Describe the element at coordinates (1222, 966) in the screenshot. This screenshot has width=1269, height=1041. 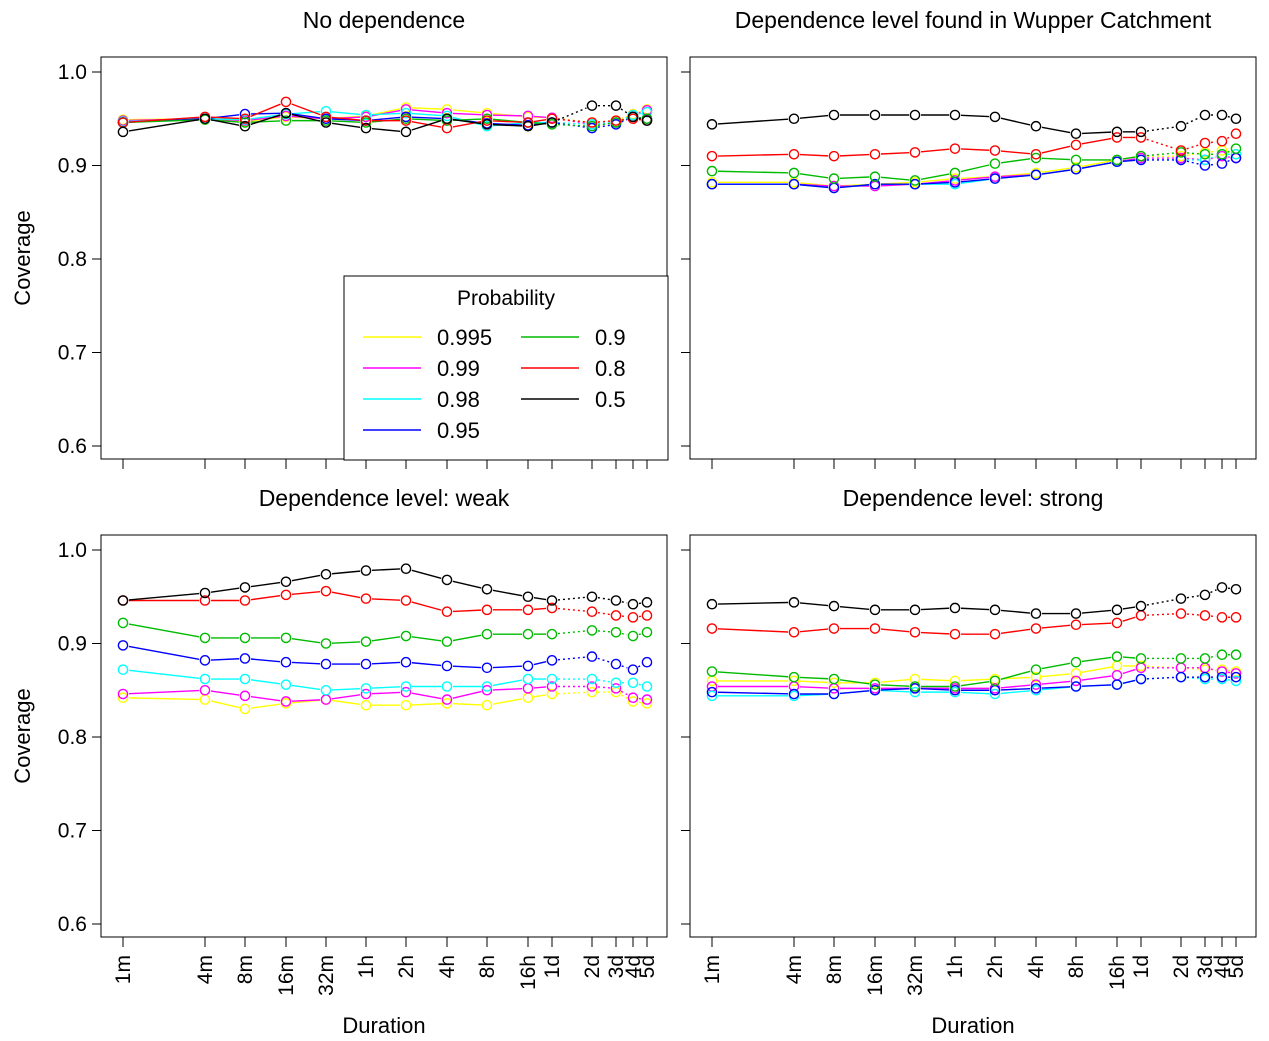
I see `x-tick-label: 4d` at that location.